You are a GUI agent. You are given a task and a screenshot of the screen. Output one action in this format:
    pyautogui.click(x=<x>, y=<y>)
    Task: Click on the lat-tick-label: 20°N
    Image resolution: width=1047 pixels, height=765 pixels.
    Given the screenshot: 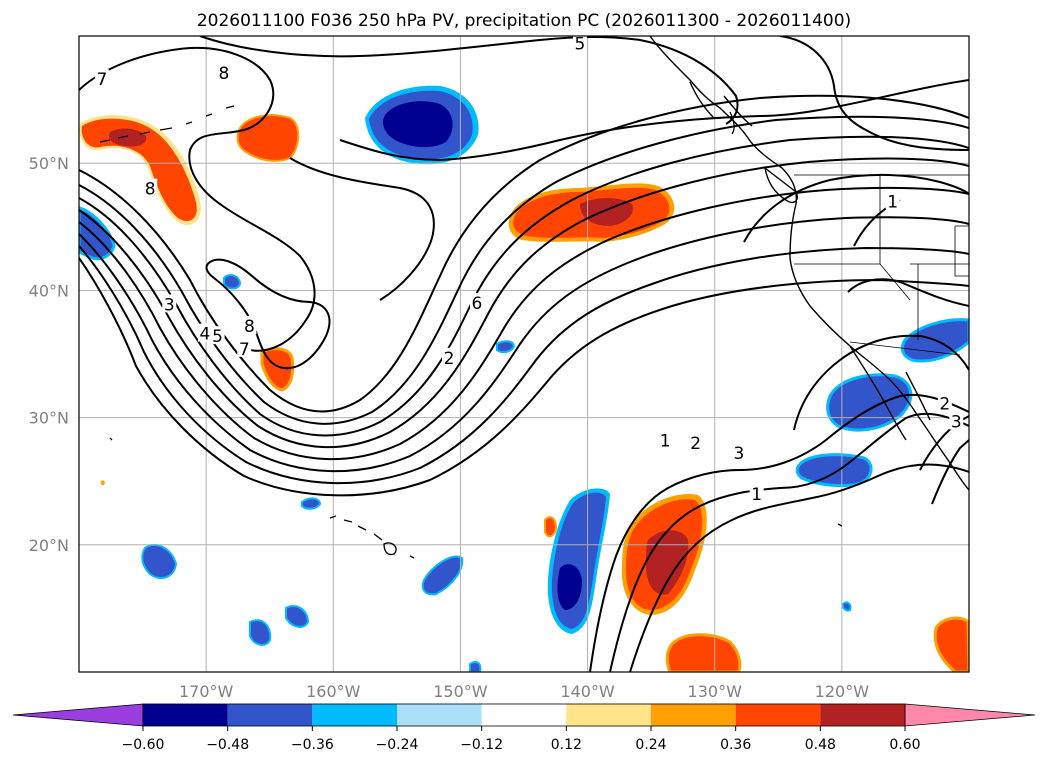 What is the action you would take?
    pyautogui.click(x=49, y=545)
    